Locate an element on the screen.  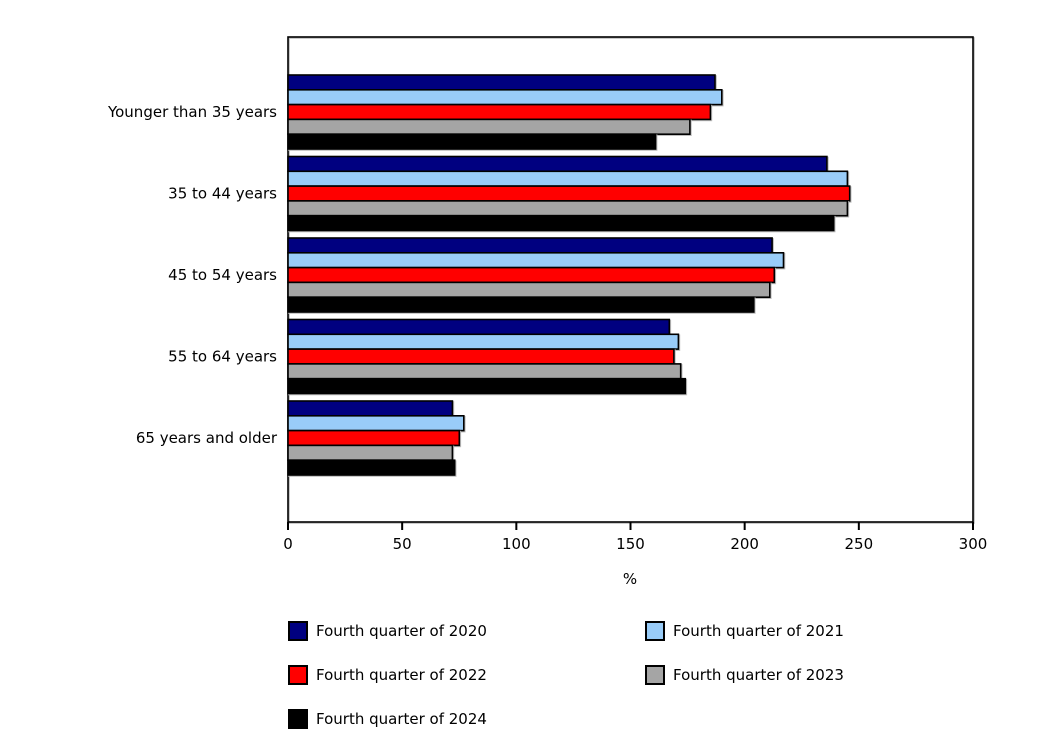
x-axis-tick-label: 200 is located at coordinates (744, 544).